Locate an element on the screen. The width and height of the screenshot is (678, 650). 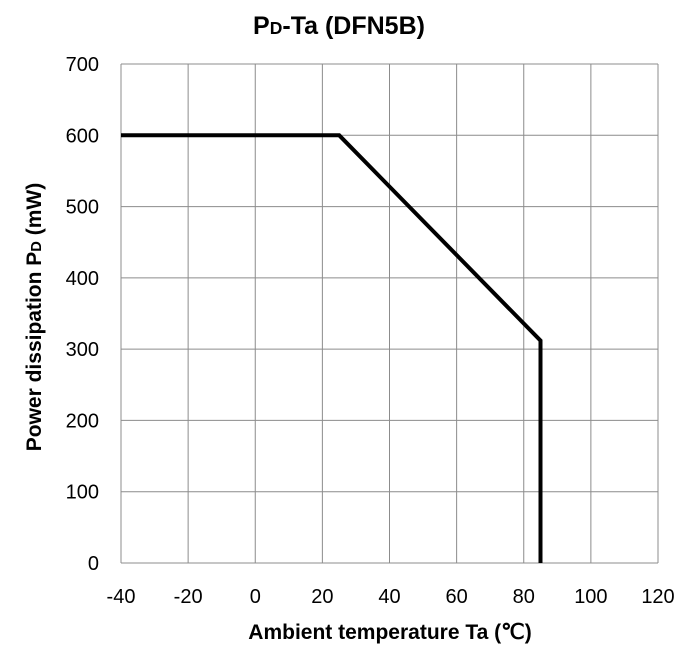
chart-title: PD-Ta (DFN5B) is located at coordinates (339, 26).